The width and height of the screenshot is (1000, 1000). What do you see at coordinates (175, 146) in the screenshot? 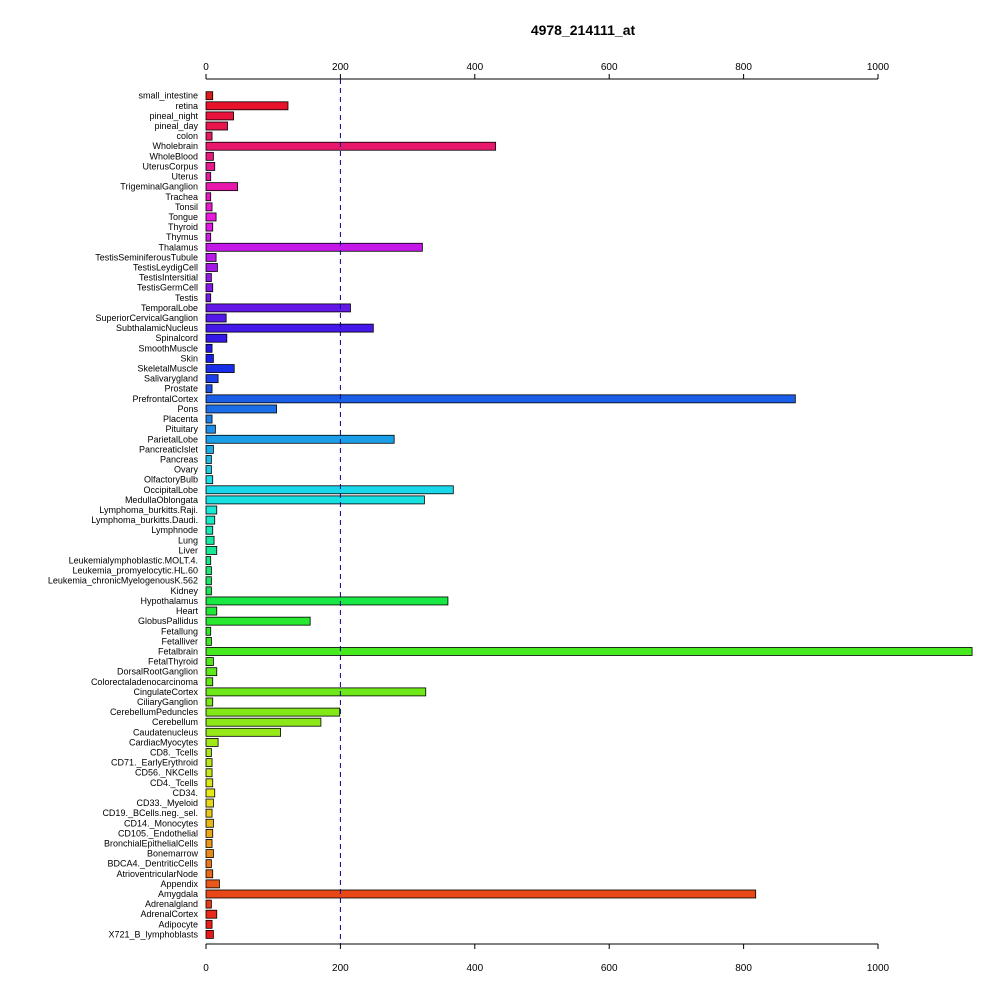
I see `category-label: Wholebrain` at bounding box center [175, 146].